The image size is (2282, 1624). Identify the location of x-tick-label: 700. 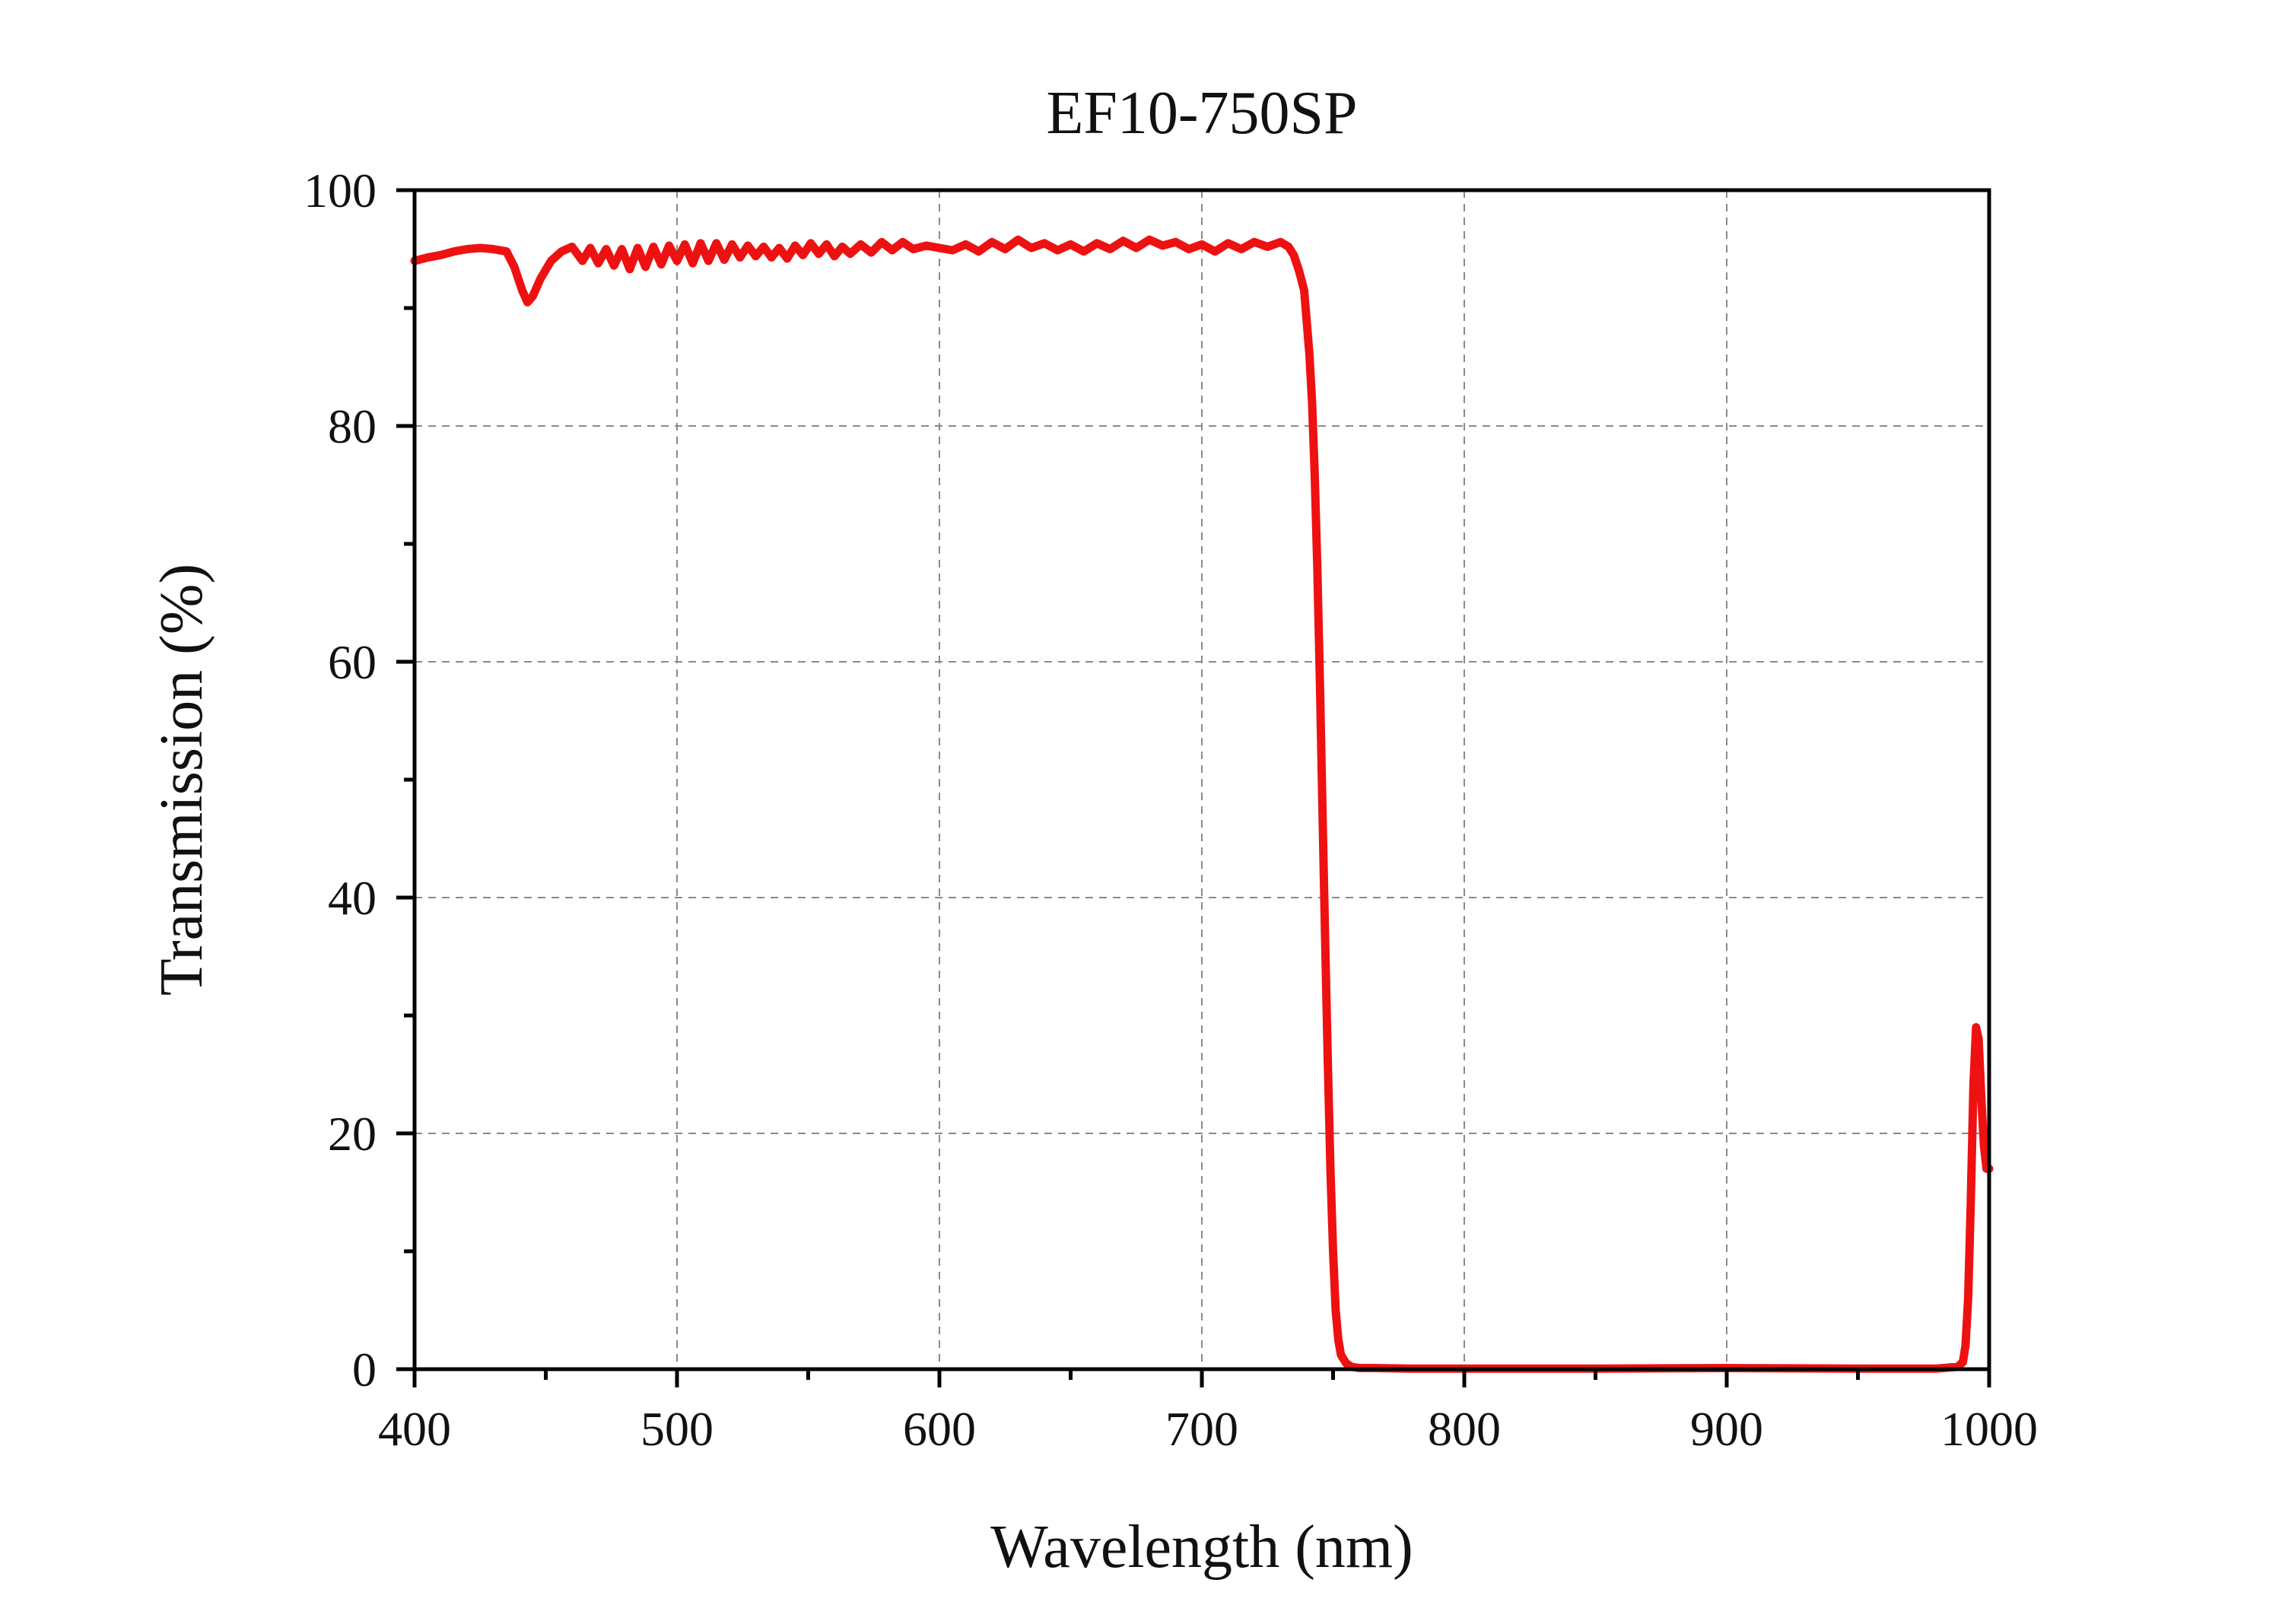
(1202, 1429).